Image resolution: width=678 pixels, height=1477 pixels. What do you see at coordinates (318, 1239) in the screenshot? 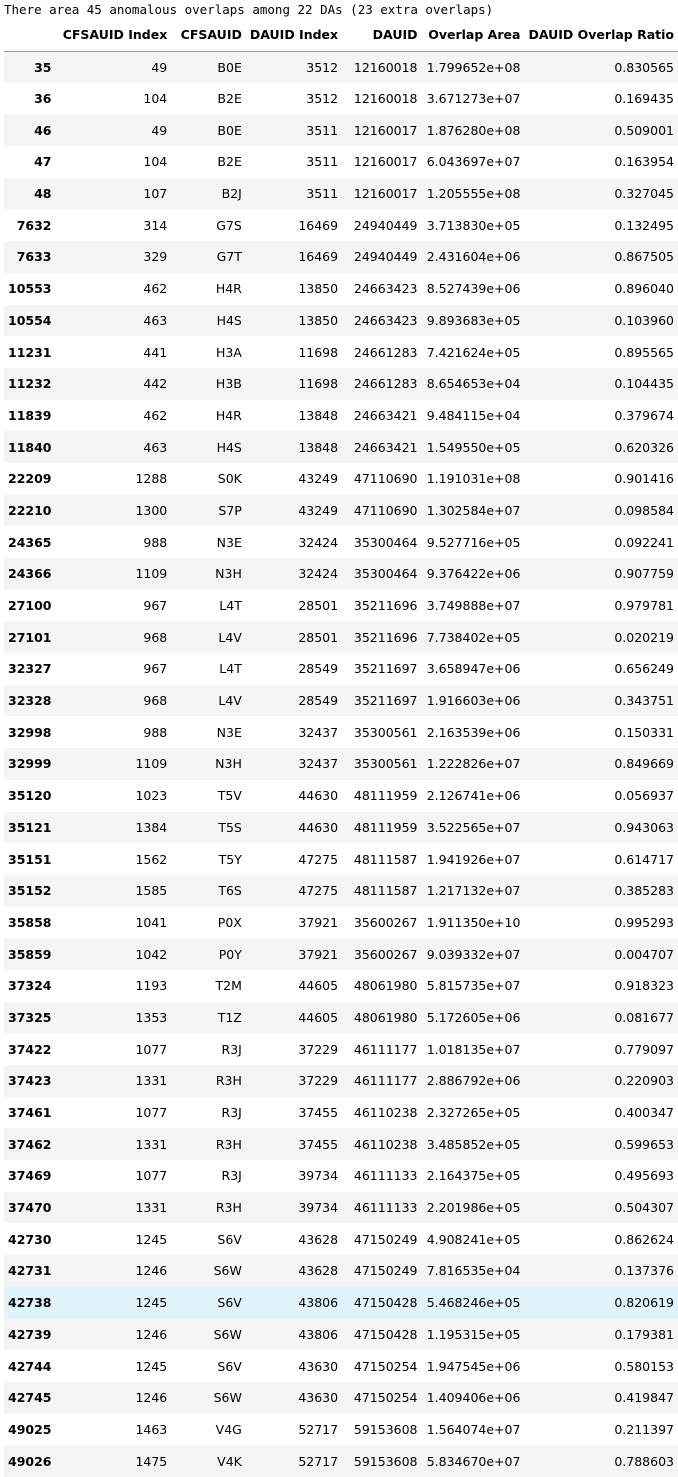
I see `dauid-index-cell: 43628` at bounding box center [318, 1239].